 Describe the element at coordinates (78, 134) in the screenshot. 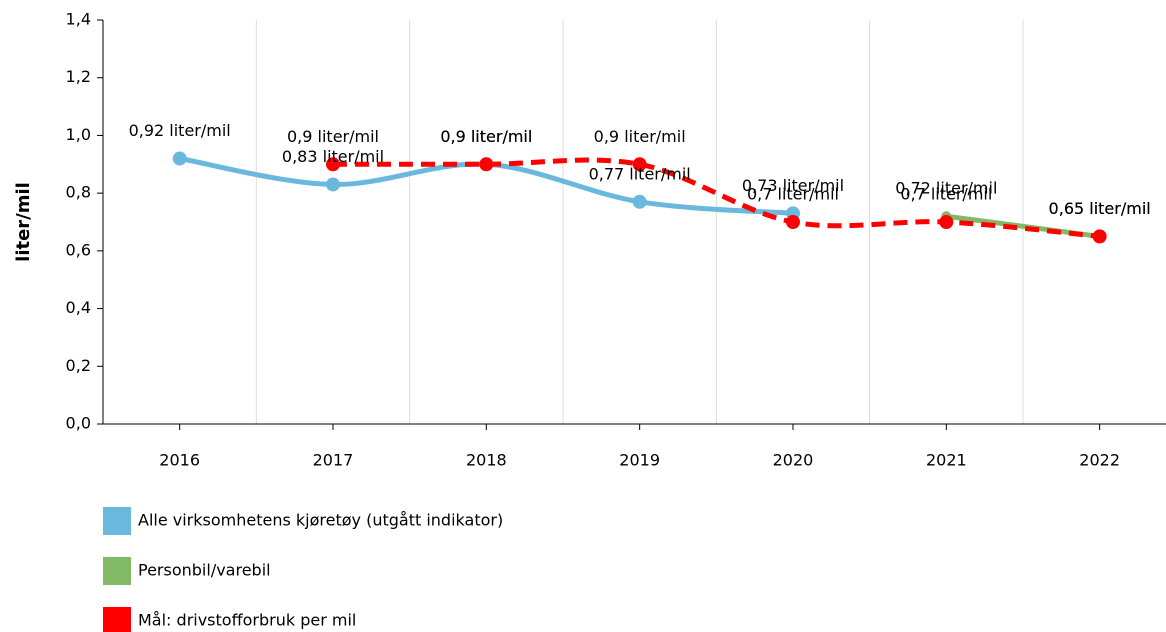

I see `y-tick-label: 1,0` at that location.